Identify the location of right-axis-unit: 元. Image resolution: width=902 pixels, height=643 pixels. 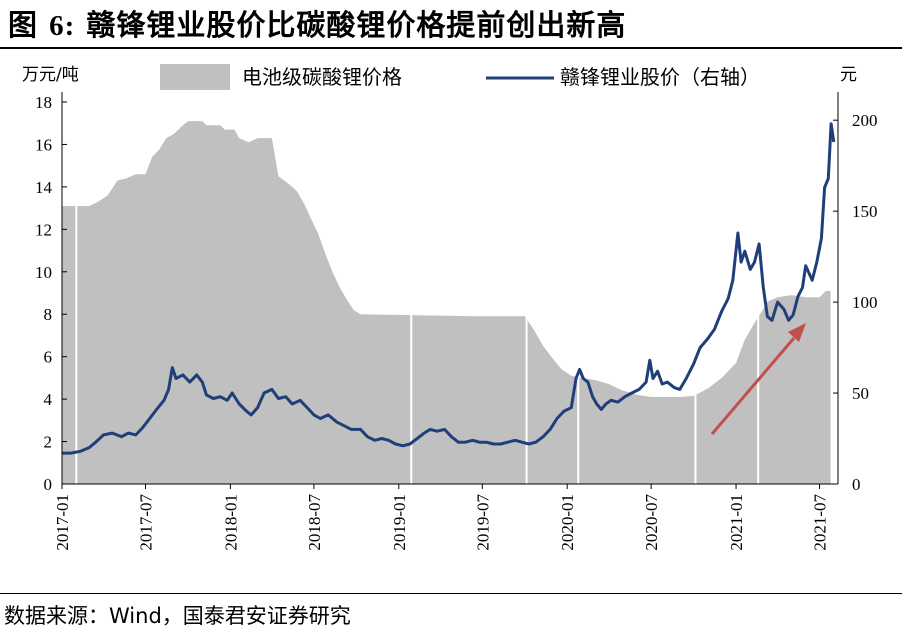
(848, 75).